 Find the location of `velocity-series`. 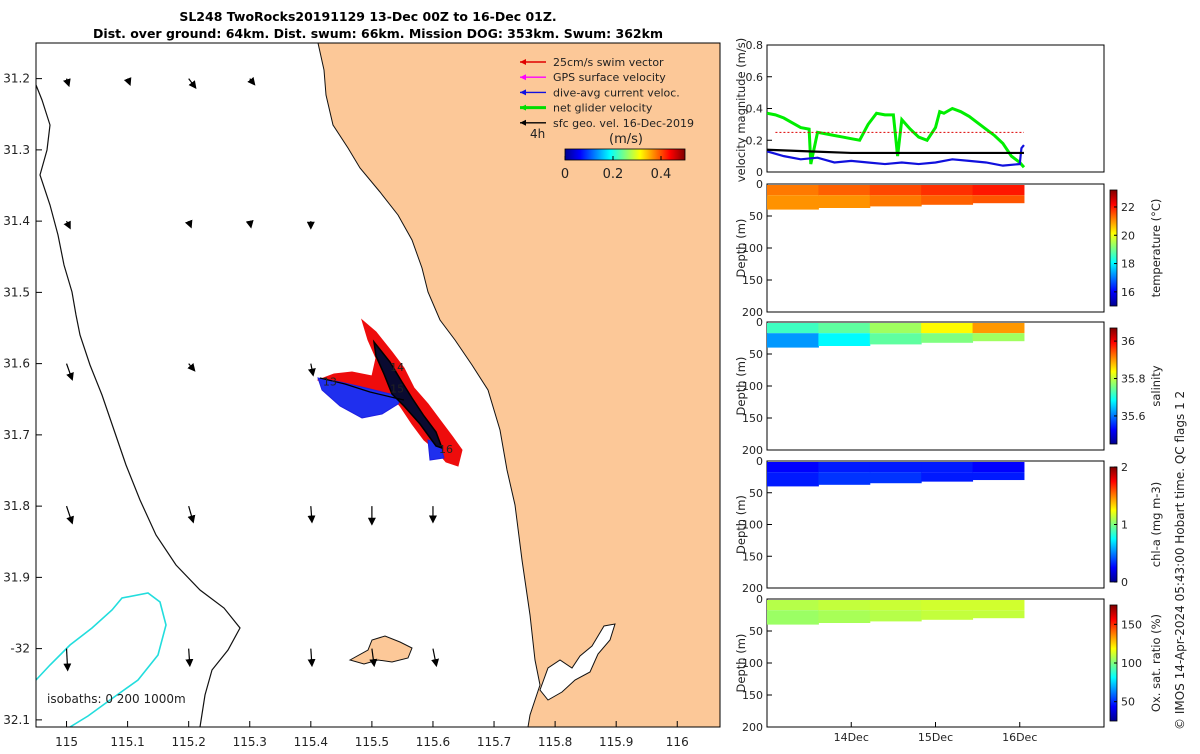

velocity-series is located at coordinates (896, 137).